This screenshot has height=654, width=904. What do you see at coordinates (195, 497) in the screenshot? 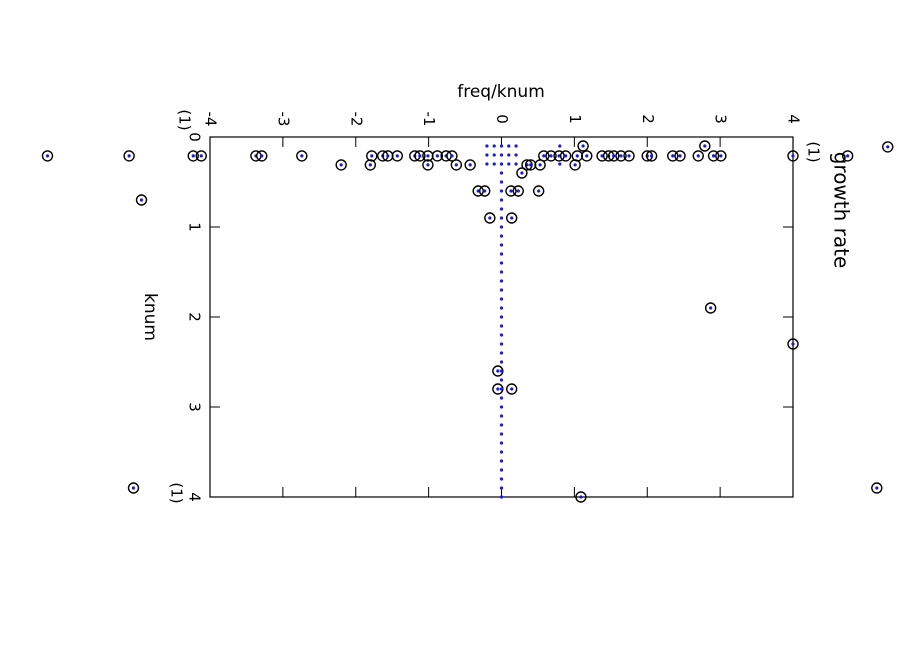
I see `y-tick-label: 4` at bounding box center [195, 497].